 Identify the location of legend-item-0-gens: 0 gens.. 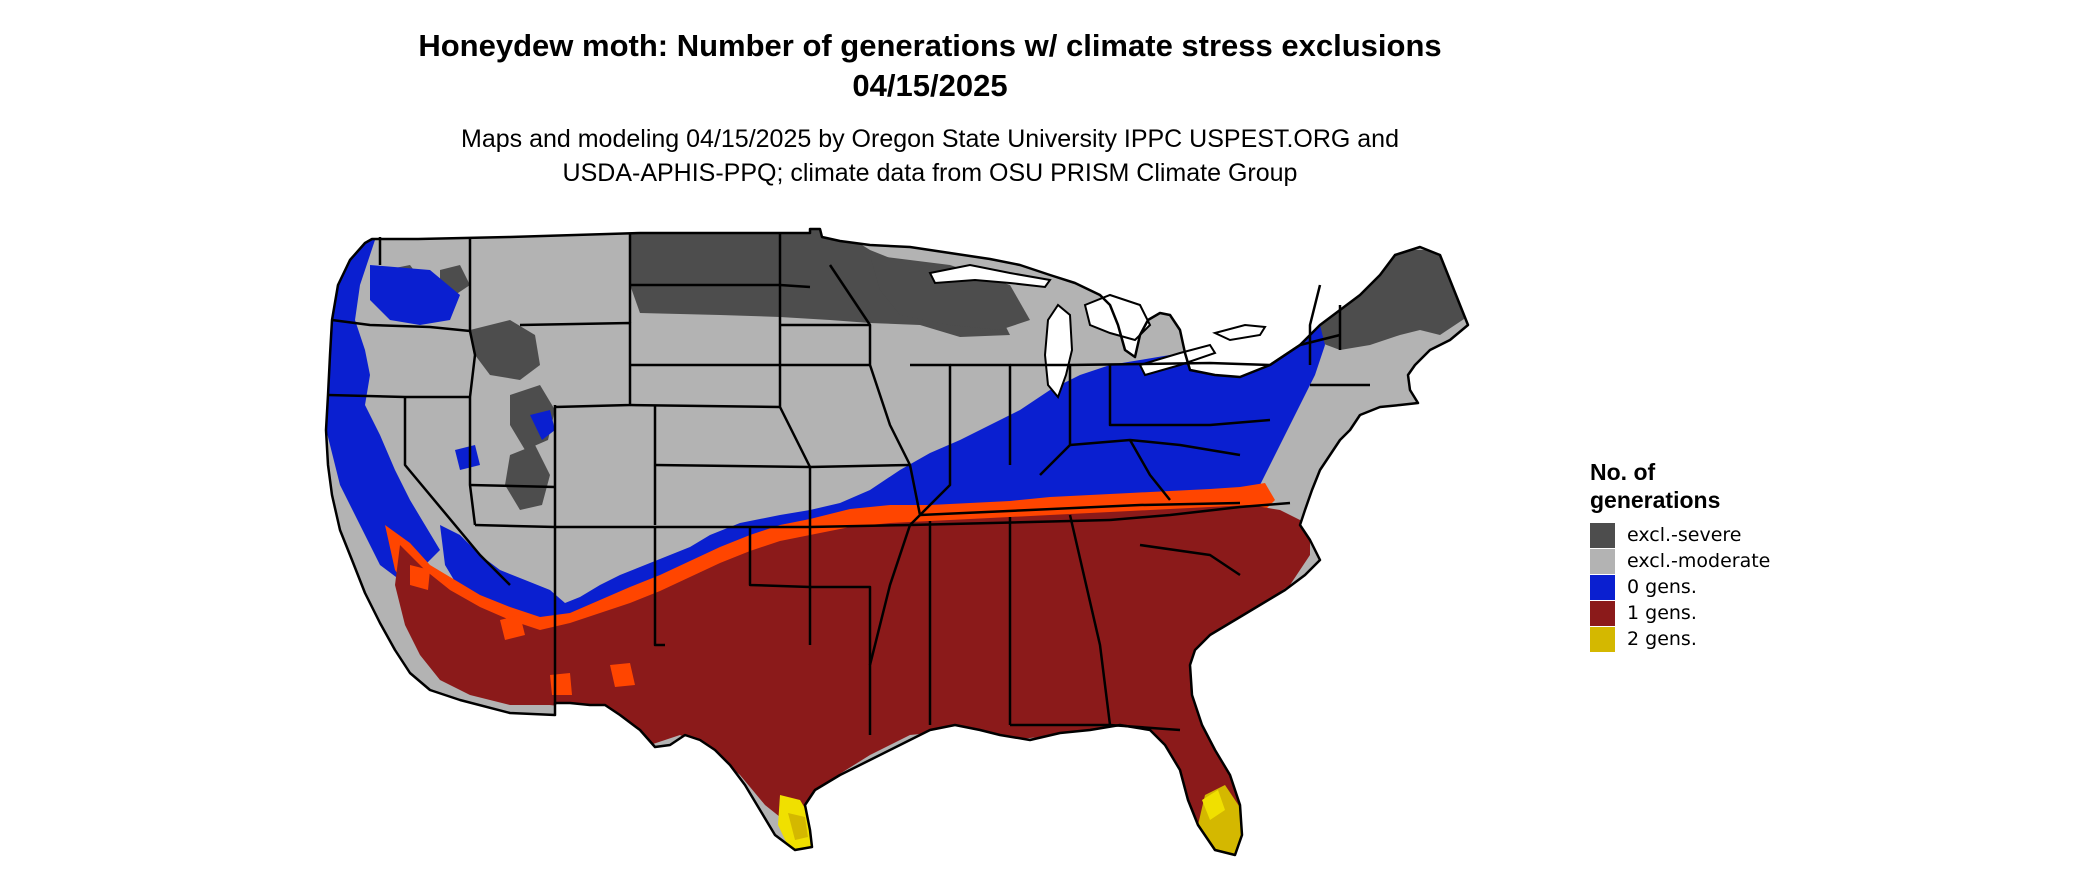
(1740, 587).